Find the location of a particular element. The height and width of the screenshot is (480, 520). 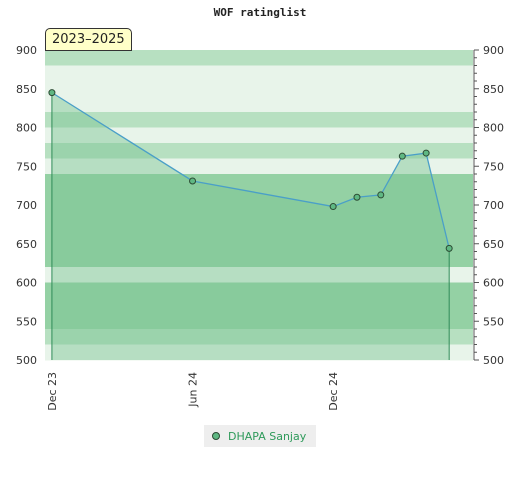

y-tick-label-left: 700 is located at coordinates (26, 205).